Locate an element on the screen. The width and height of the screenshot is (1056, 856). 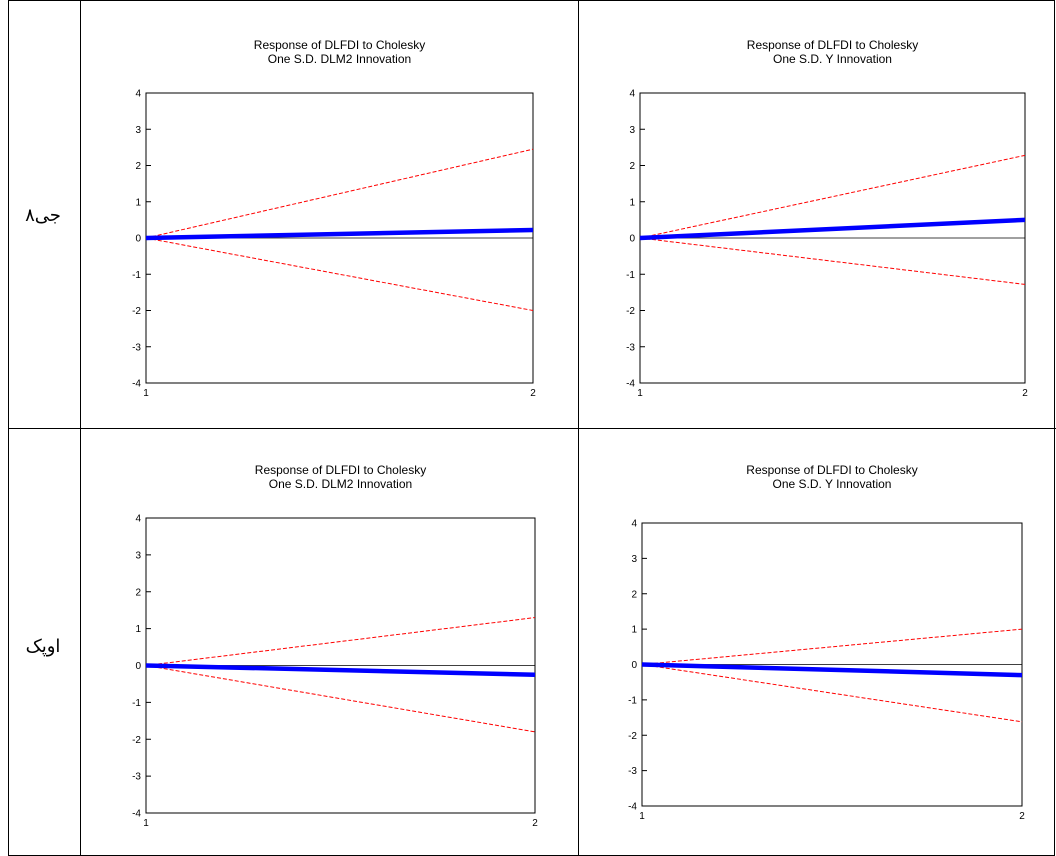
row-label-opec: اوپک is located at coordinates (43, 646).